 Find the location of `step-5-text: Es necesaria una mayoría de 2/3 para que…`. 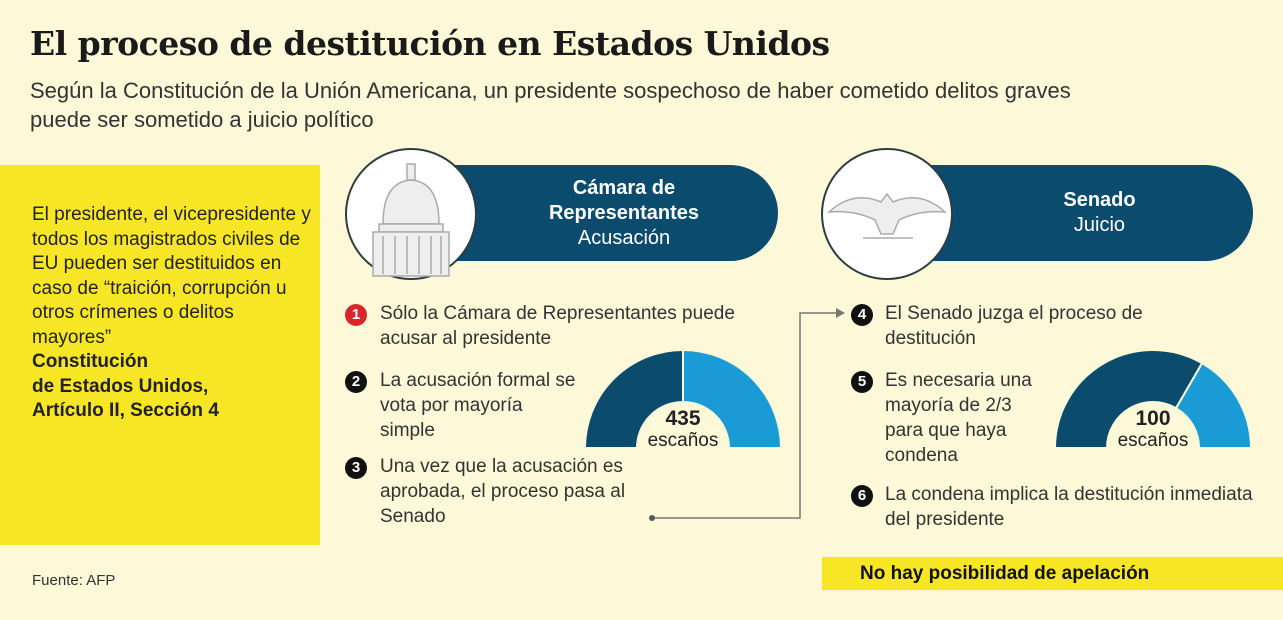

step-5-text: Es necesaria una mayoría de 2/3 para que… is located at coordinates (958, 418).